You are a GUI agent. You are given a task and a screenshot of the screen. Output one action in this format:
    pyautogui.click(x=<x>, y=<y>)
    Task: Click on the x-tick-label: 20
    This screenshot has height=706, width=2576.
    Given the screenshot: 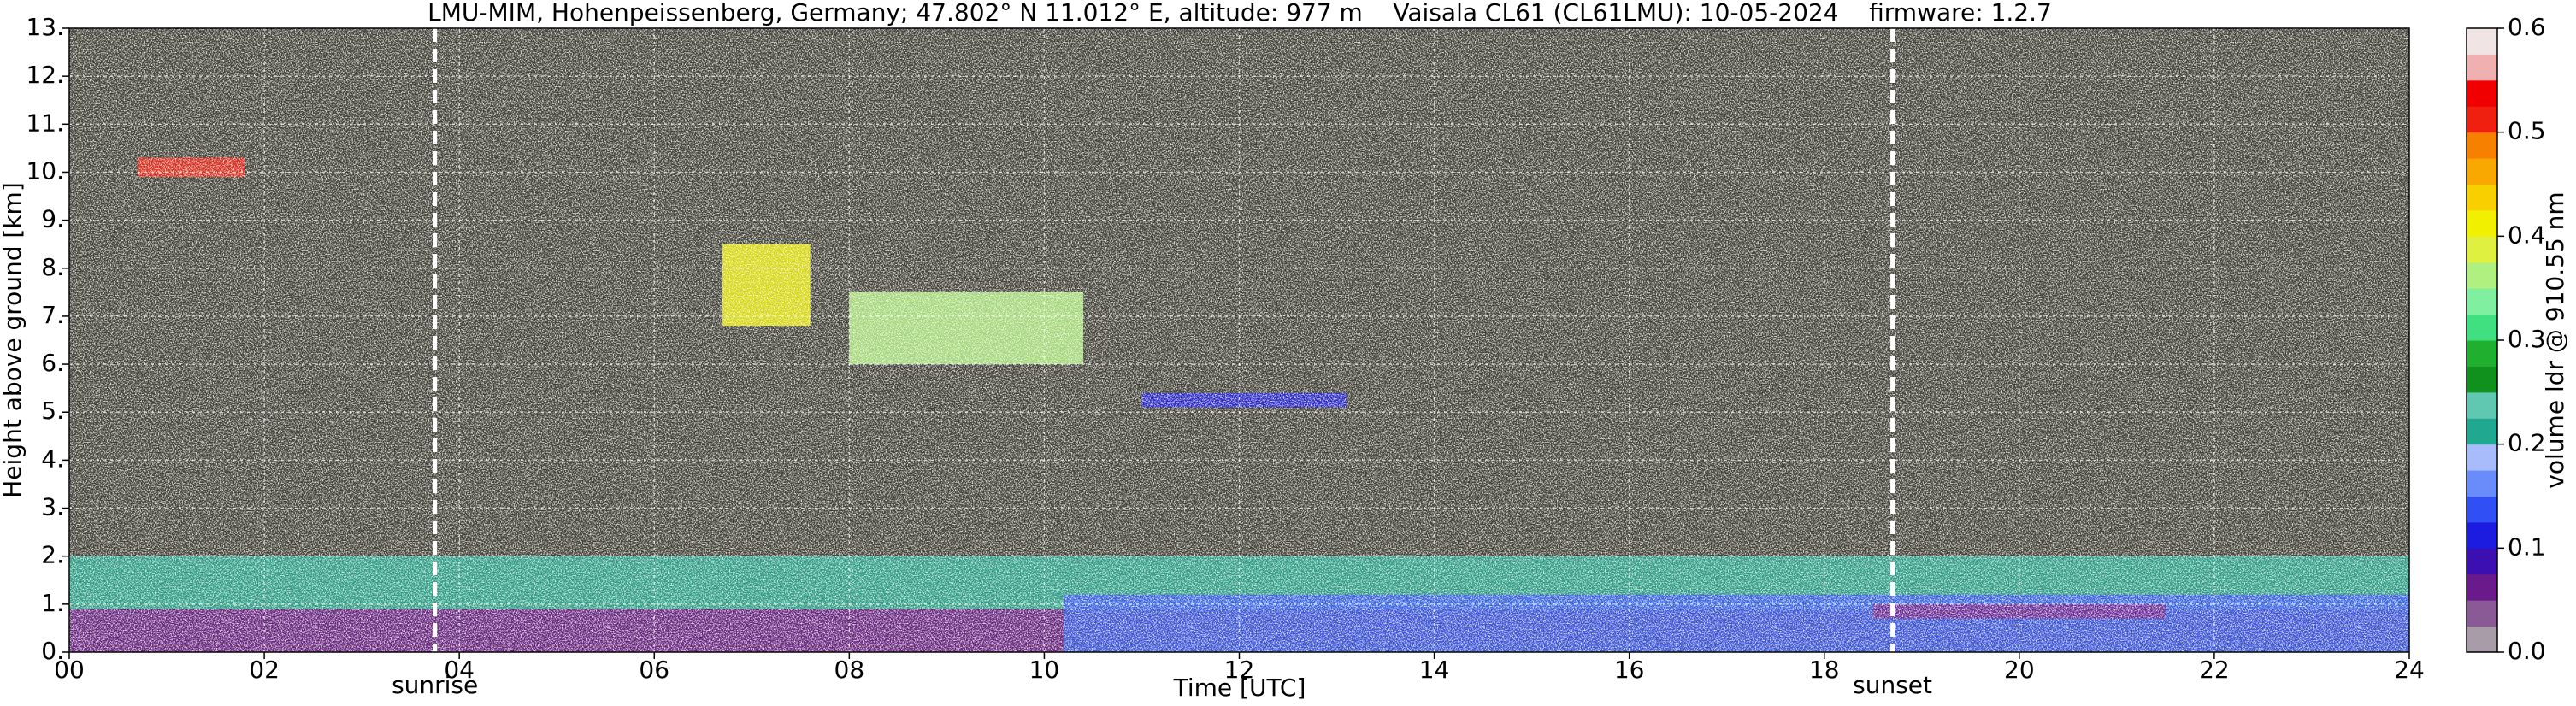 What is the action you would take?
    pyautogui.click(x=2019, y=670)
    